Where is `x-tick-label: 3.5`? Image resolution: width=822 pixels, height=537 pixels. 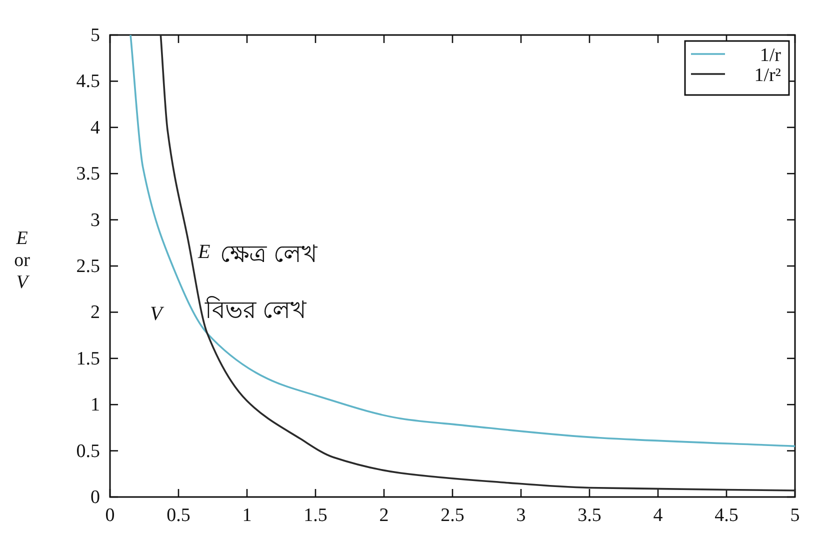 x-tick-label: 3.5 is located at coordinates (590, 515).